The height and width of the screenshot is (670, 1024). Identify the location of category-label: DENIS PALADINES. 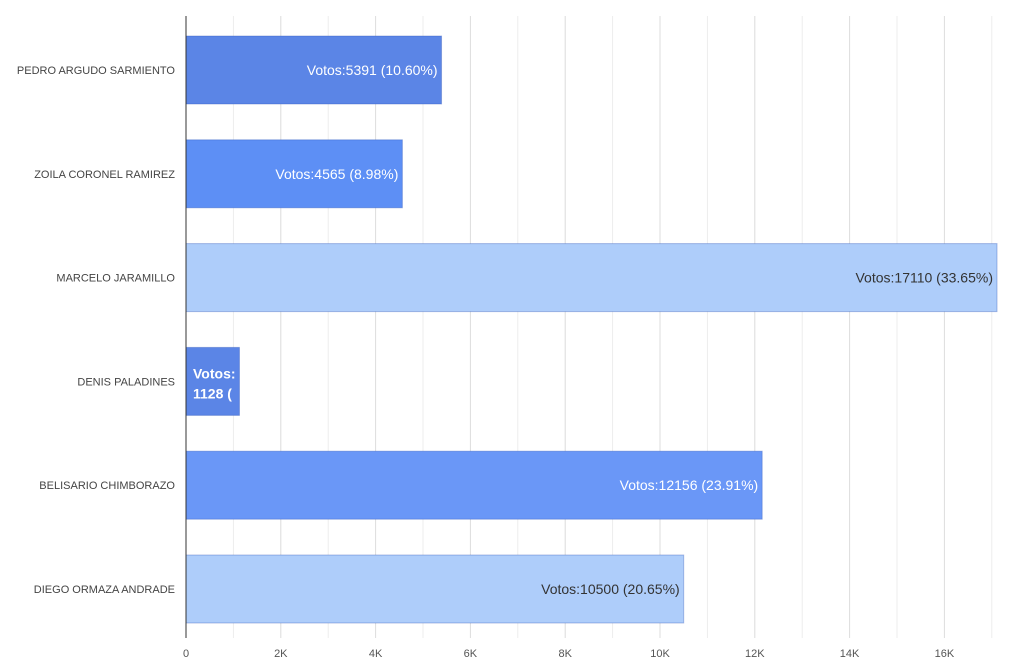
(126, 382).